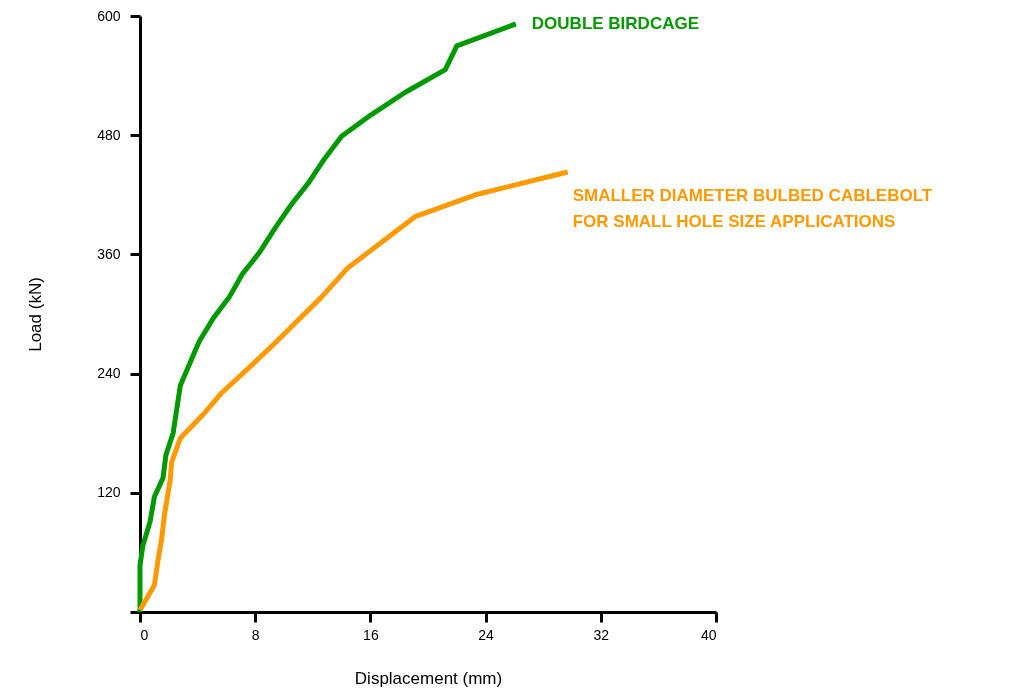  I want to click on y-tick-label: 360, so click(109, 253).